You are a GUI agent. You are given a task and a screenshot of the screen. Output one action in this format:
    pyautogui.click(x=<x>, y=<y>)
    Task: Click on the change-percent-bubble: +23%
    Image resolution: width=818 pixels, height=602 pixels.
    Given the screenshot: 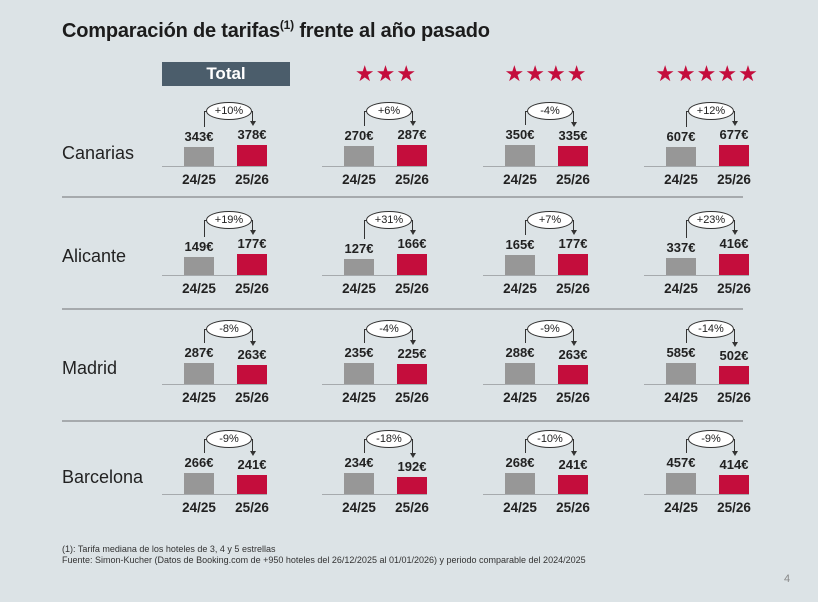 What is the action you would take?
    pyautogui.click(x=711, y=220)
    